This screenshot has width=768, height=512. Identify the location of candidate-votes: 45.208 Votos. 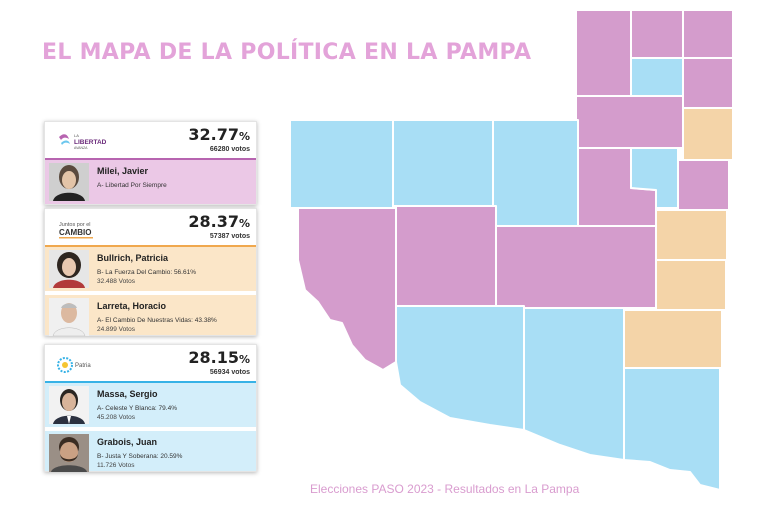
(116, 417).